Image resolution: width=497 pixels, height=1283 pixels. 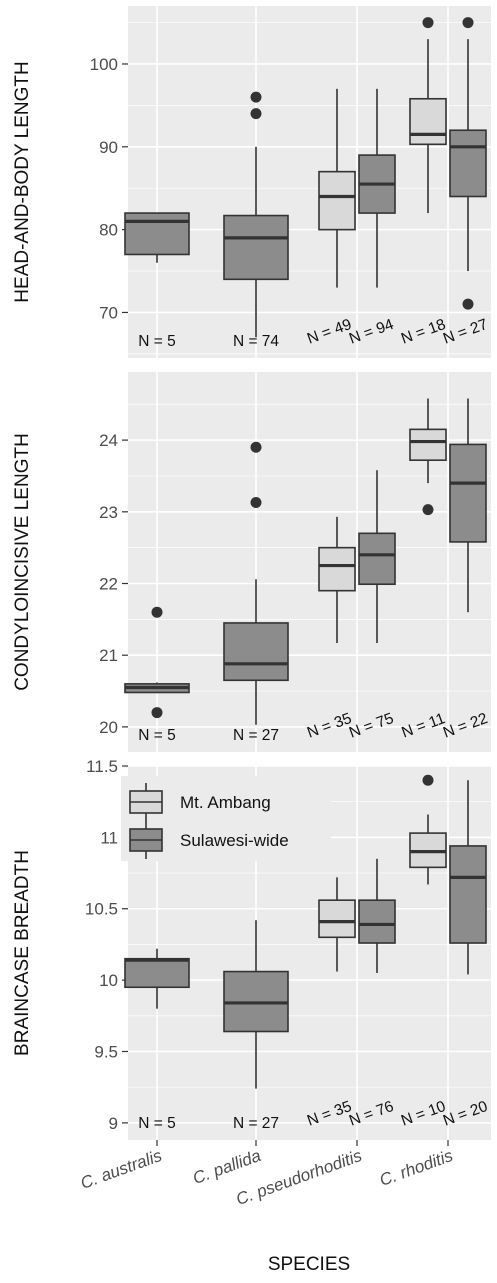 I want to click on y-tick-label: 11.5, so click(x=102, y=766).